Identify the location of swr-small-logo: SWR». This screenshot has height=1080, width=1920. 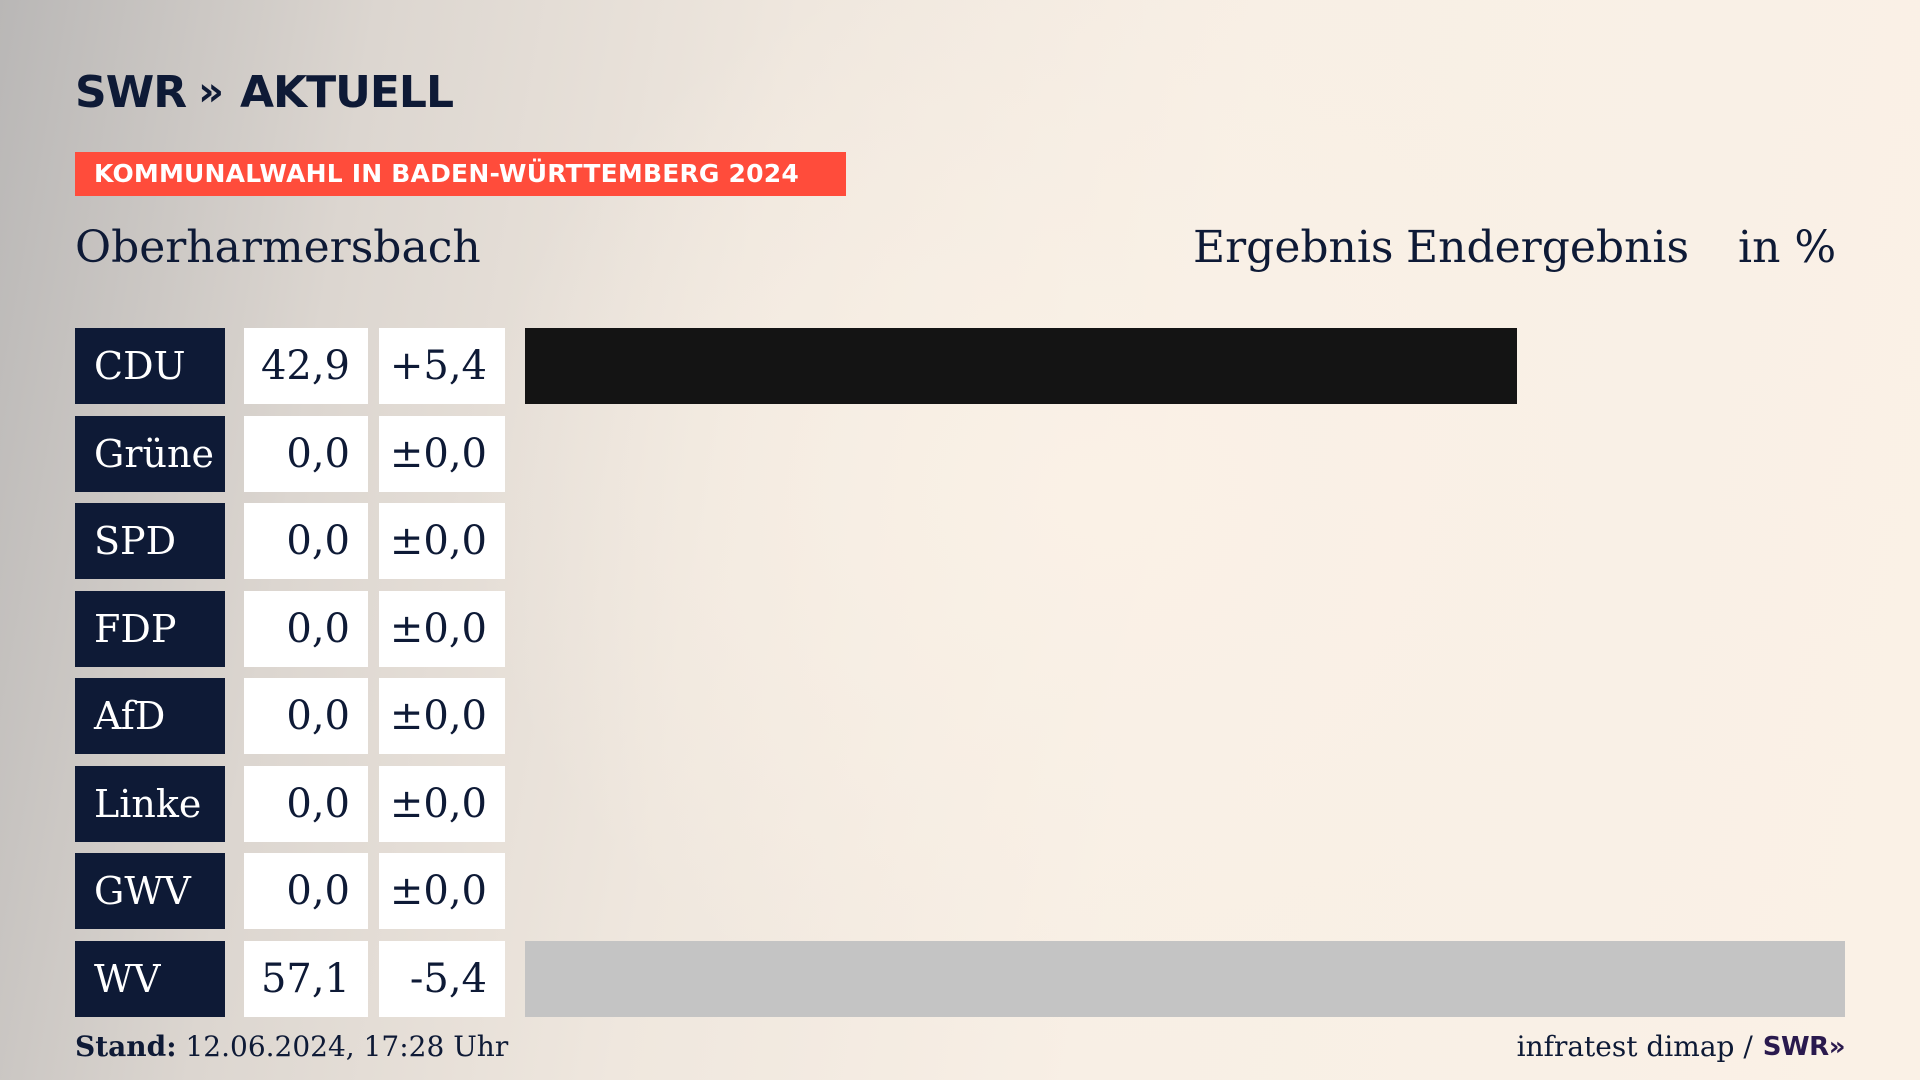
(1804, 1046).